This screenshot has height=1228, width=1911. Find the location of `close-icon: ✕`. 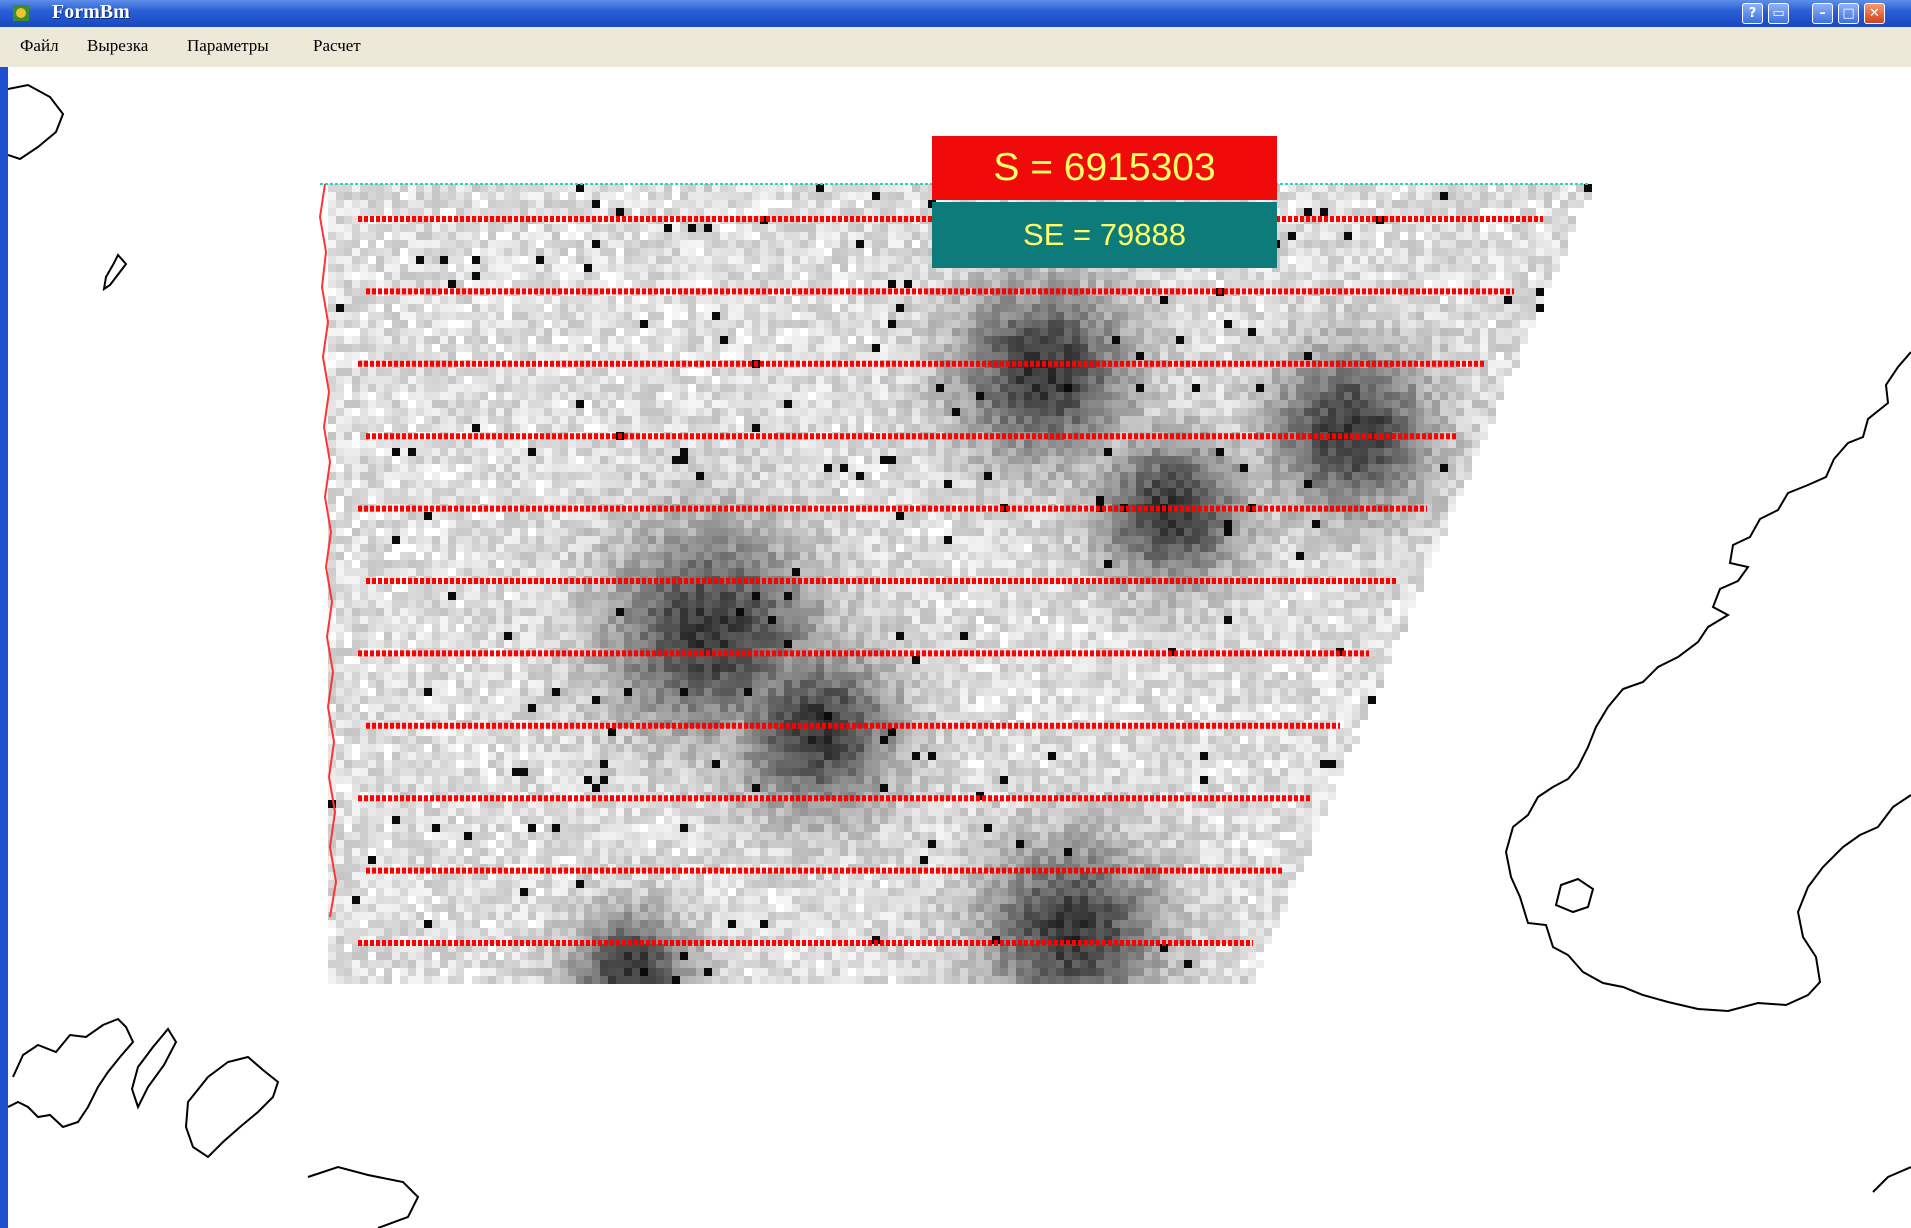

close-icon: ✕ is located at coordinates (1874, 13).